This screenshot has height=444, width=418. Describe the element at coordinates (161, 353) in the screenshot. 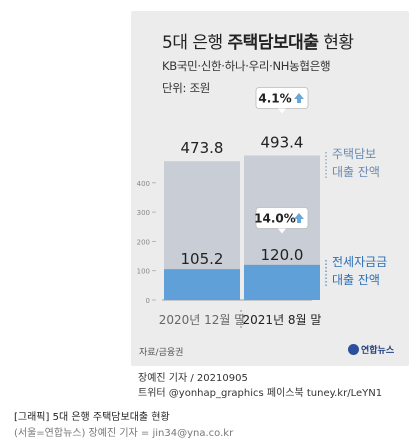

I see `source-label: 자료/금융권` at that location.